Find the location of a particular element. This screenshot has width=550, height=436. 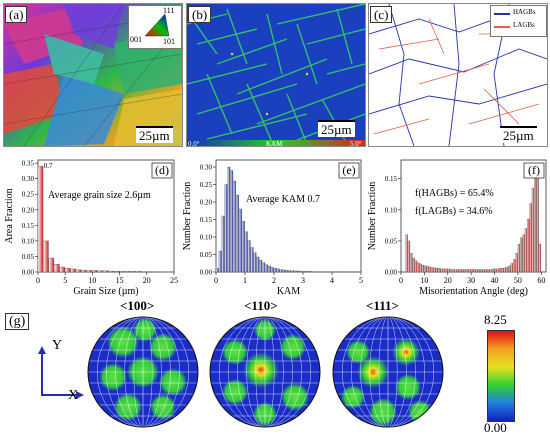

pole-colorbar-max: 8.25 is located at coordinates (495, 320).